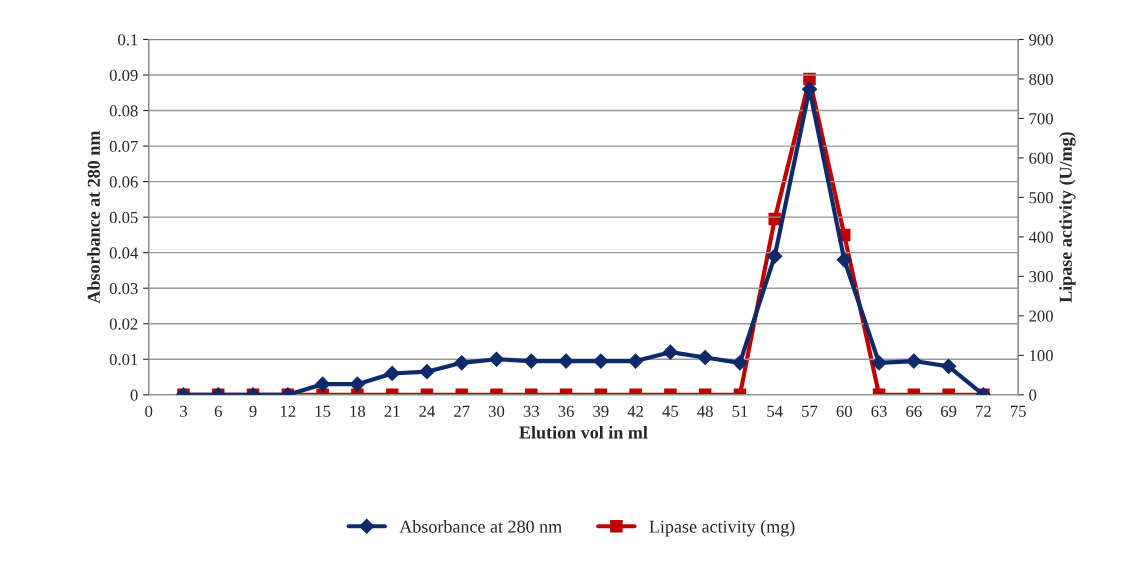 The width and height of the screenshot is (1144, 564). What do you see at coordinates (1041, 119) in the screenshot?
I see `y2-tick-label: 700` at bounding box center [1041, 119].